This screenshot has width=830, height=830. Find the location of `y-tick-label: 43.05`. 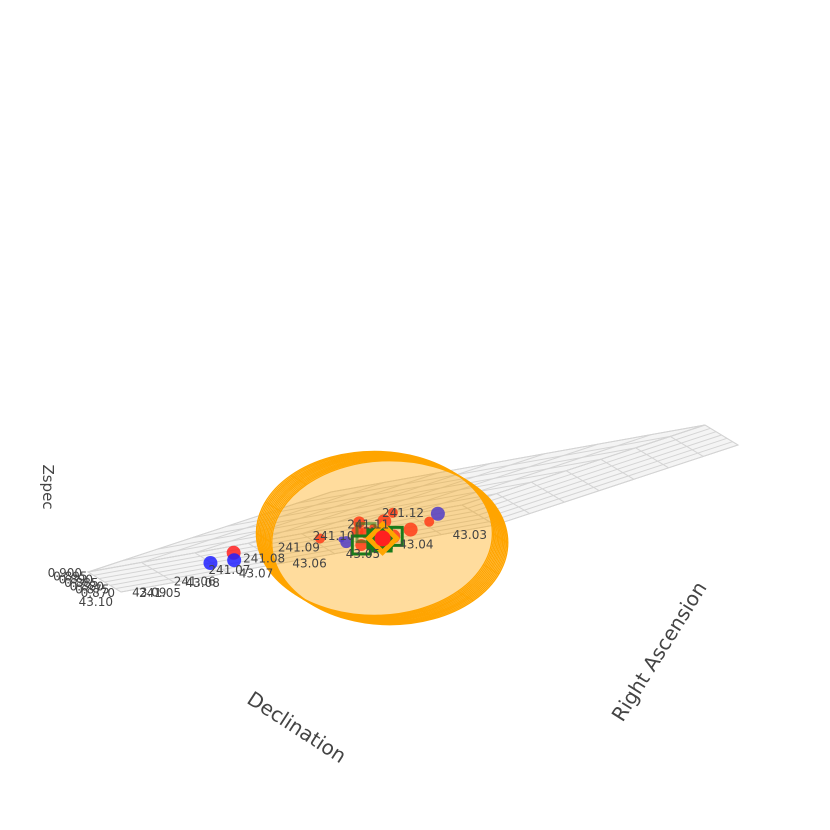

y-tick-label: 43.05 is located at coordinates (363, 554).